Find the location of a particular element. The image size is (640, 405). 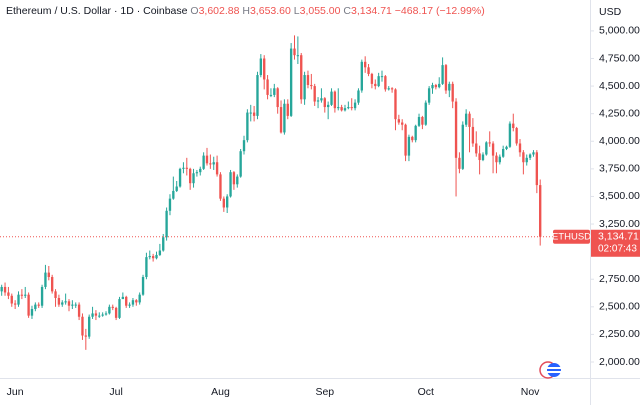

close: 3,134.71 is located at coordinates (371, 11).